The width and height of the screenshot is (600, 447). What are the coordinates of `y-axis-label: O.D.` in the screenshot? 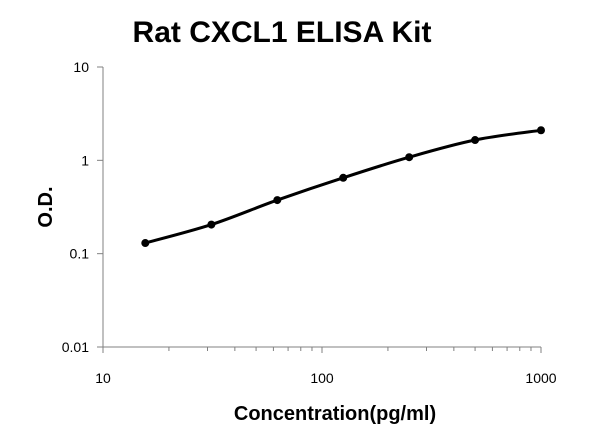 It's located at (46, 206).